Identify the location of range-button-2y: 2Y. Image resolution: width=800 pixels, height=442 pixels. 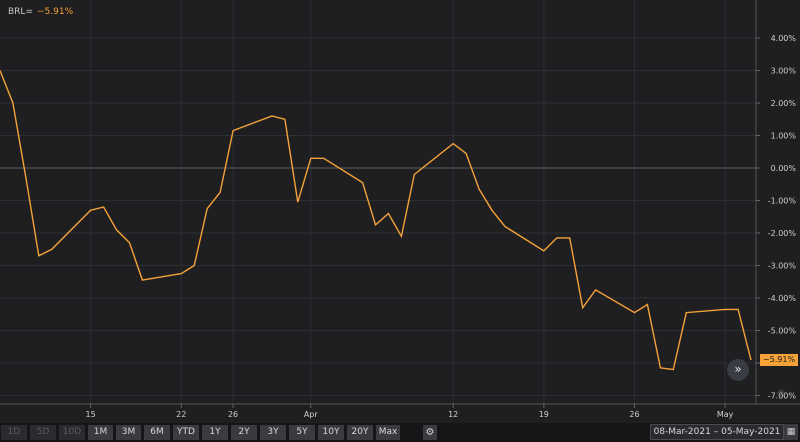
(244, 432).